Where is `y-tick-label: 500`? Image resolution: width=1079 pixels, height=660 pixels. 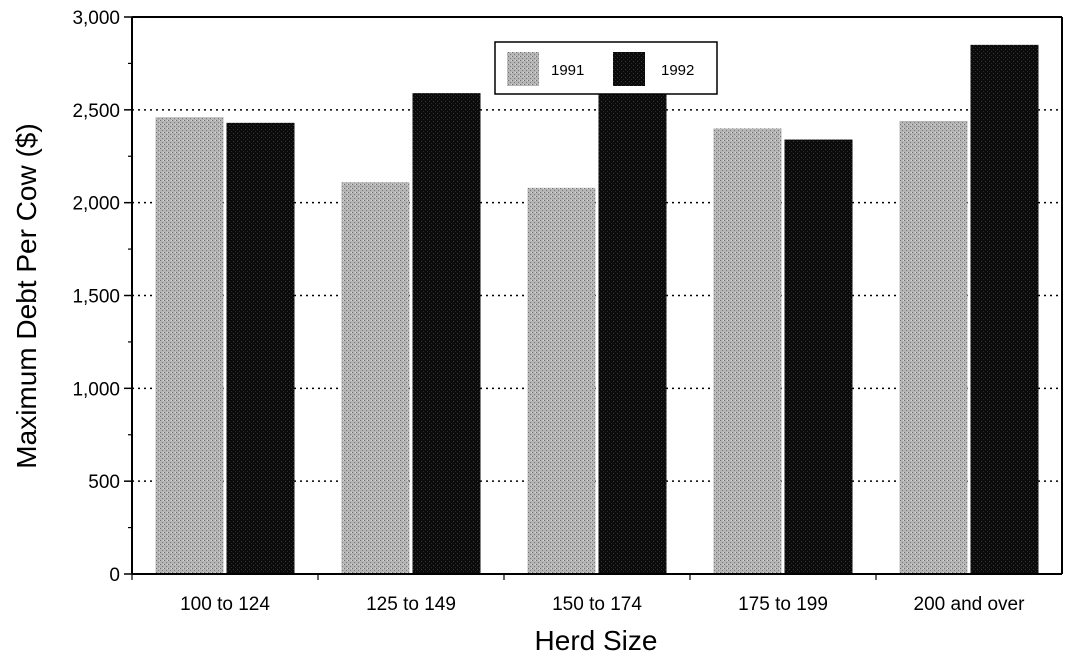 y-tick-label: 500 is located at coordinates (104, 482).